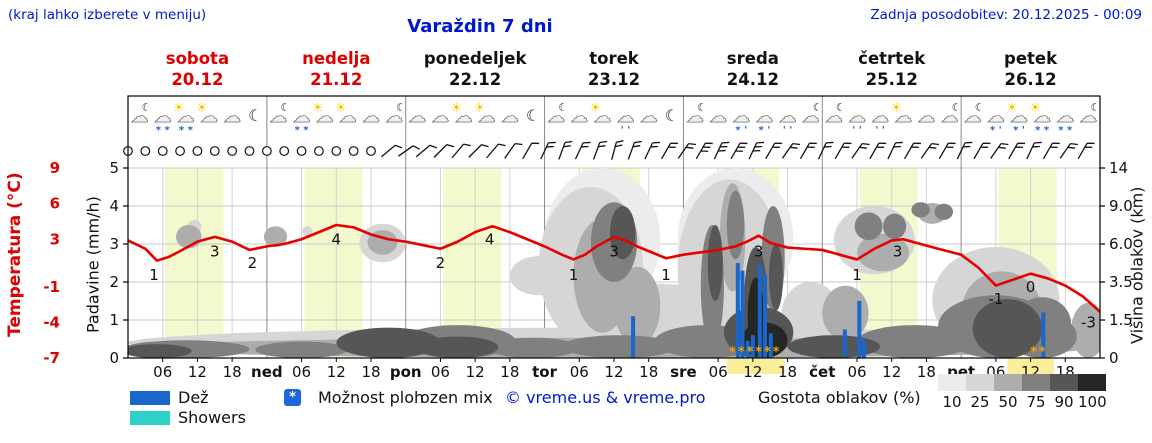 This screenshot has height=443, width=1152. Describe the element at coordinates (476, 58) in the screenshot. I see `svg-text: ponedeljek` at that location.